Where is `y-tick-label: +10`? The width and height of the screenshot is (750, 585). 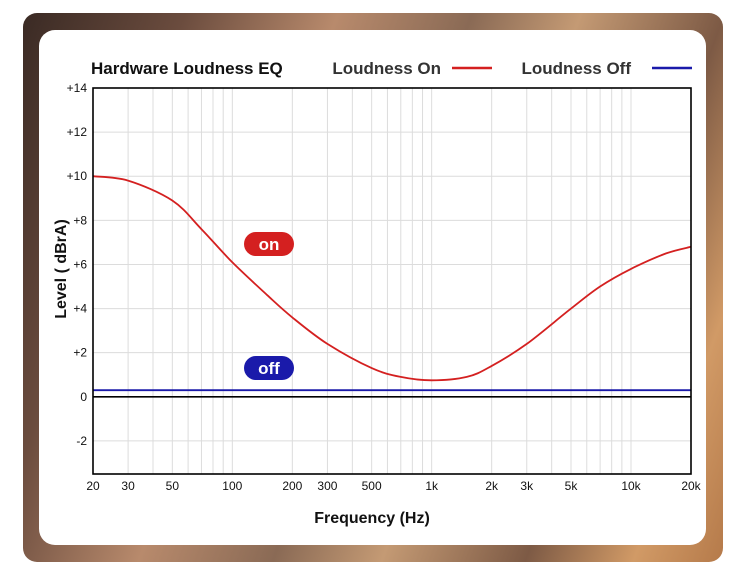 y-tick-label: +10 is located at coordinates (77, 176).